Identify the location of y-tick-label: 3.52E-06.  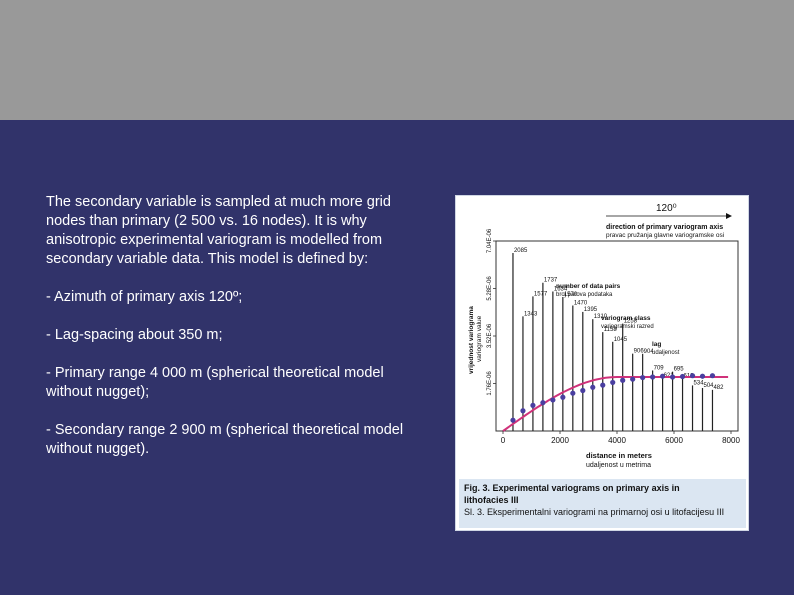
(490, 335).